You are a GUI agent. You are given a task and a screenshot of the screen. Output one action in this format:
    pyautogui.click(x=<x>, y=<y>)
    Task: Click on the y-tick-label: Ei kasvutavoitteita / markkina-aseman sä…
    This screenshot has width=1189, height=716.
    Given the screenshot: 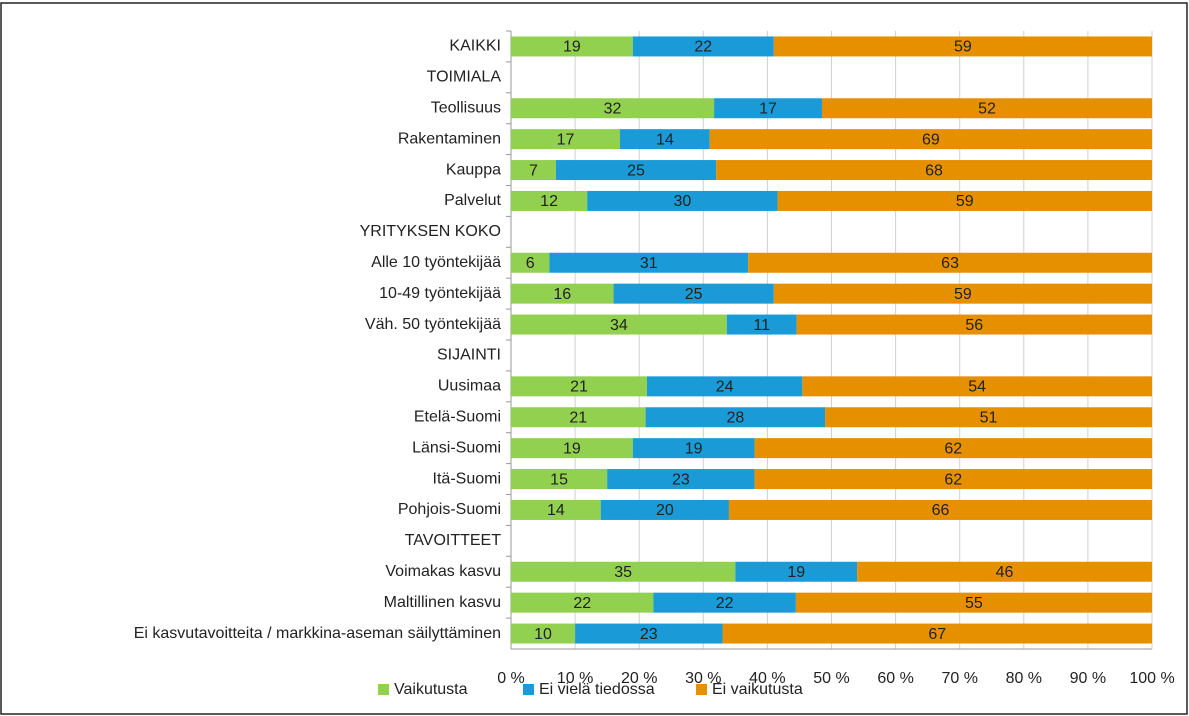 What is the action you would take?
    pyautogui.click(x=317, y=633)
    